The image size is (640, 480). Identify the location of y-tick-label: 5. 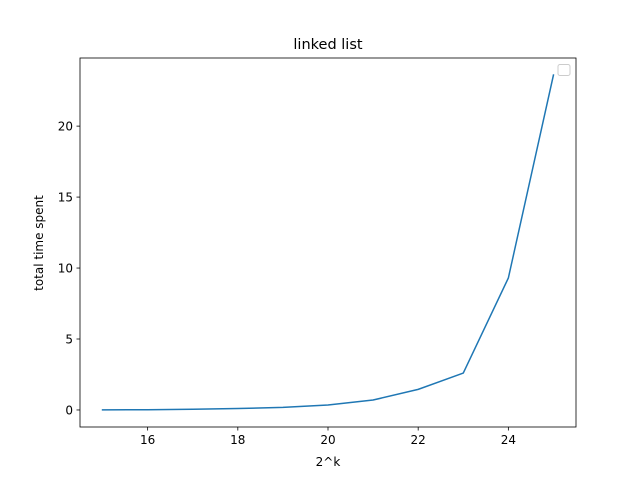
(69, 340).